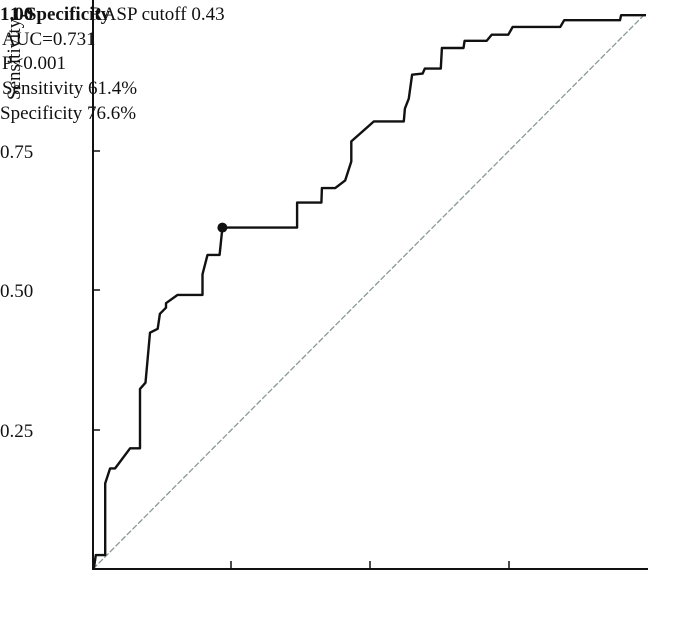 The height and width of the screenshot is (638, 678). What do you see at coordinates (16, 291) in the screenshot?
I see `y-tick-label-050: 0.50` at bounding box center [16, 291].